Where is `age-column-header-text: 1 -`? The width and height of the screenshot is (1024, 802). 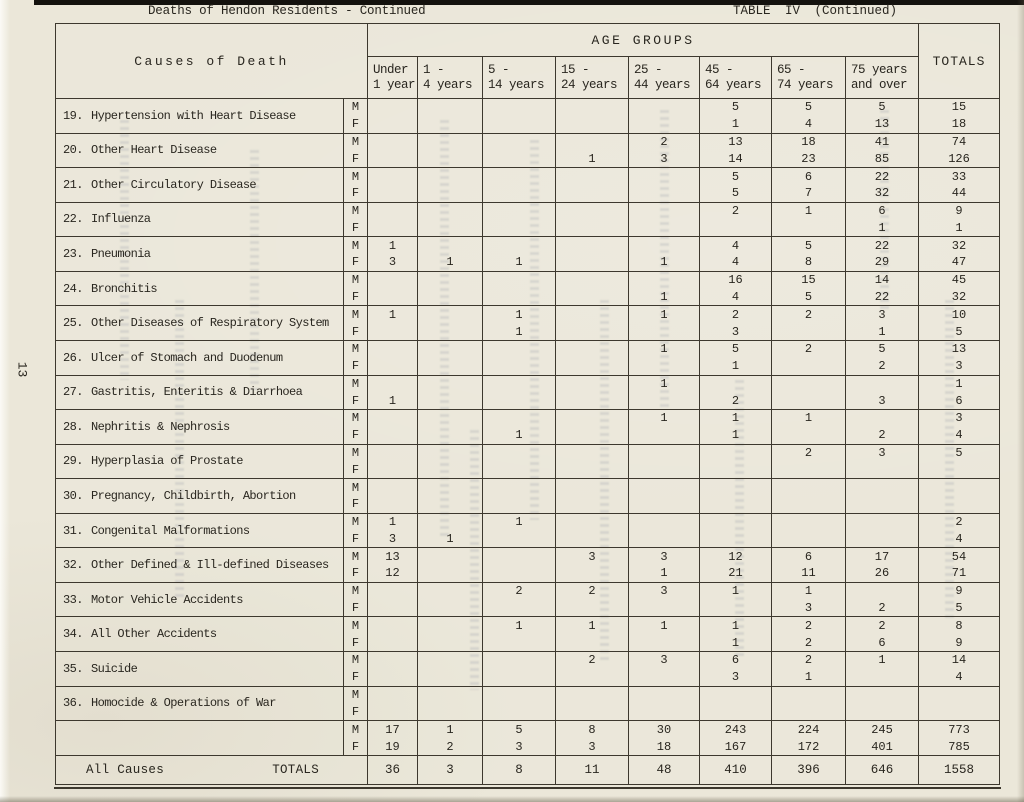 age-column-header-text: 1 - is located at coordinates (434, 69).